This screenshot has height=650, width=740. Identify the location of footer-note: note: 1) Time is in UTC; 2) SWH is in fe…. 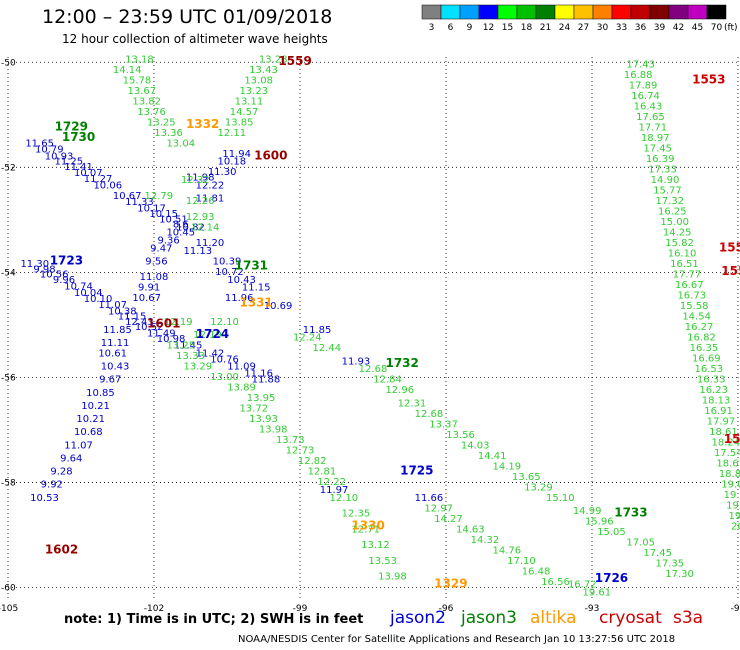
(214, 619).